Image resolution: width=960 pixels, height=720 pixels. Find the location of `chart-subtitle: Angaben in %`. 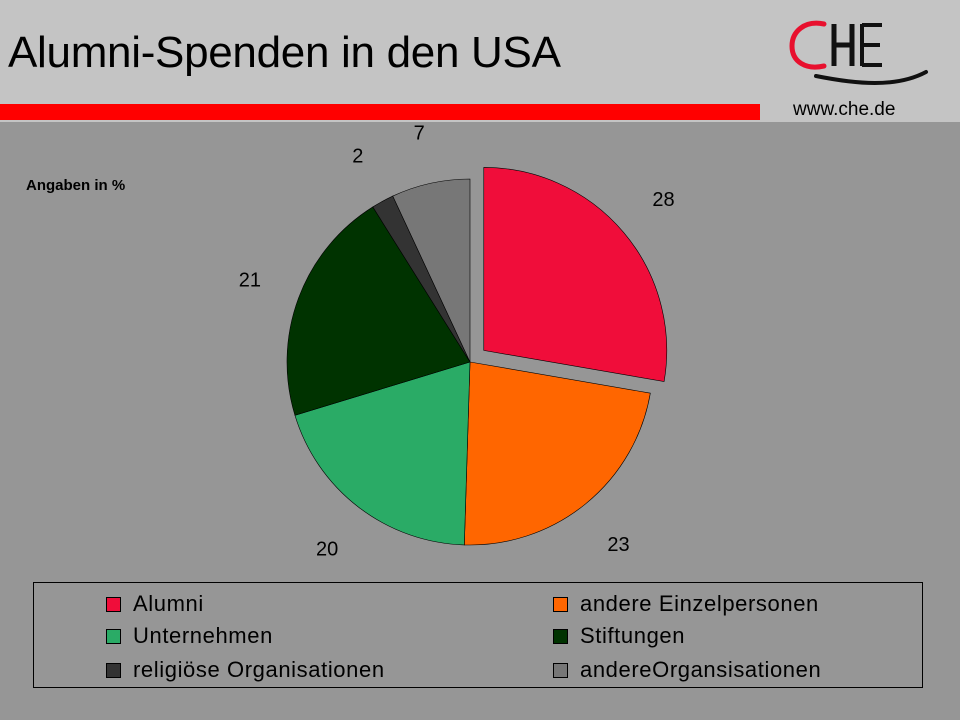

chart-subtitle: Angaben in % is located at coordinates (76, 185).